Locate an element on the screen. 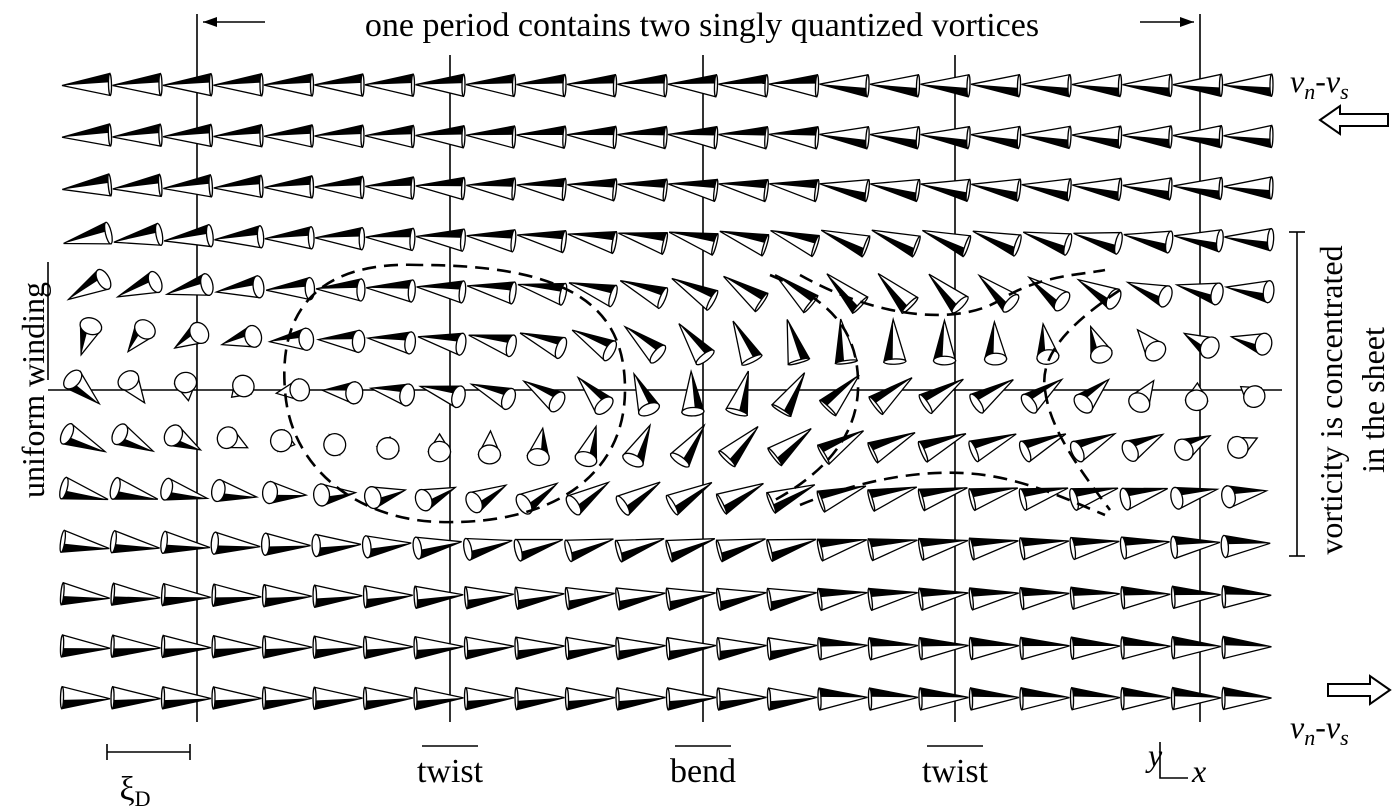  scale-label: ξD is located at coordinates (134, 790).